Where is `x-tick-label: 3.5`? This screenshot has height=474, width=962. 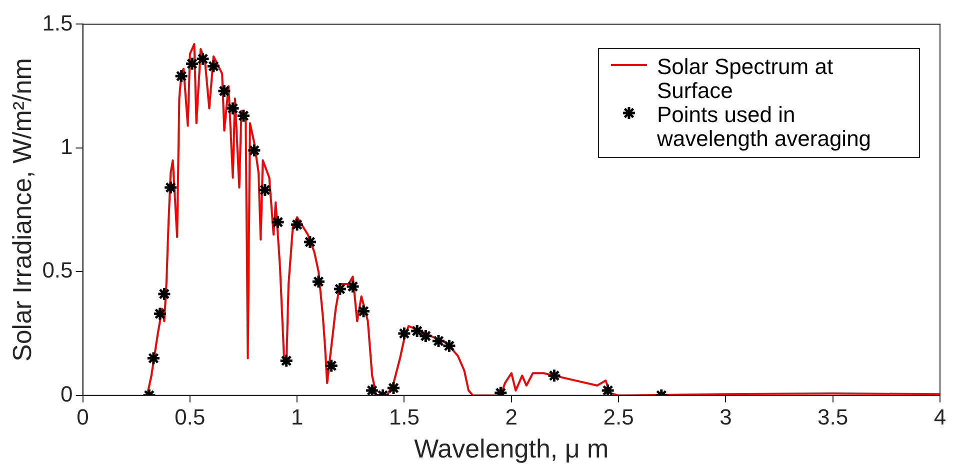 x-tick-label: 3.5 is located at coordinates (833, 417).